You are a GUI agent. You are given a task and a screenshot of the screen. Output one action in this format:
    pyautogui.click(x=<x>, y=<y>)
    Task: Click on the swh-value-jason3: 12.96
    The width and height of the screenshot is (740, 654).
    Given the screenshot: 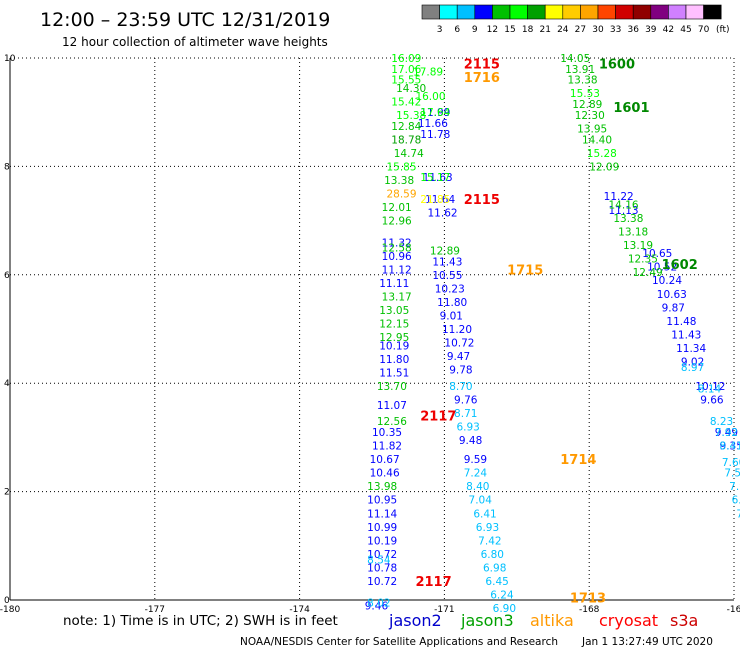 What is the action you would take?
    pyautogui.click(x=397, y=222)
    